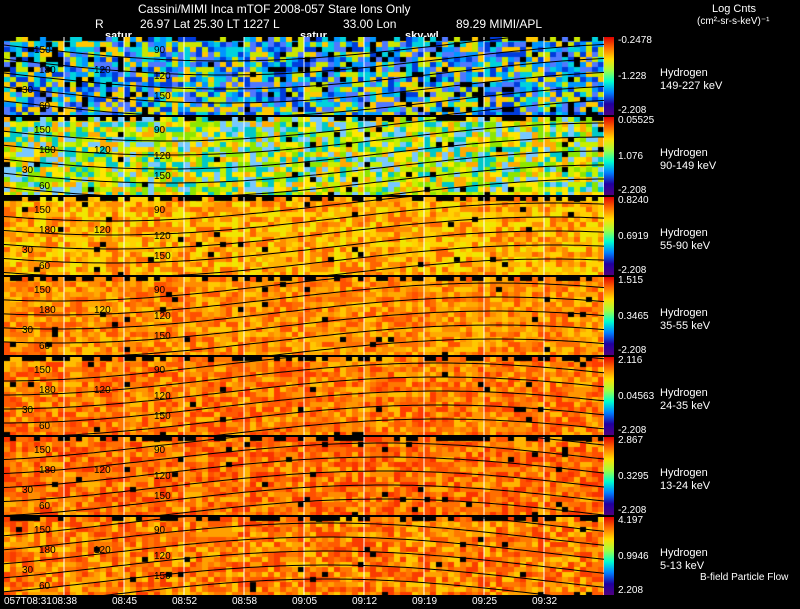 The height and width of the screenshot is (609, 800). I want to click on colorbar-label-cmin: 2.208, so click(631, 590).